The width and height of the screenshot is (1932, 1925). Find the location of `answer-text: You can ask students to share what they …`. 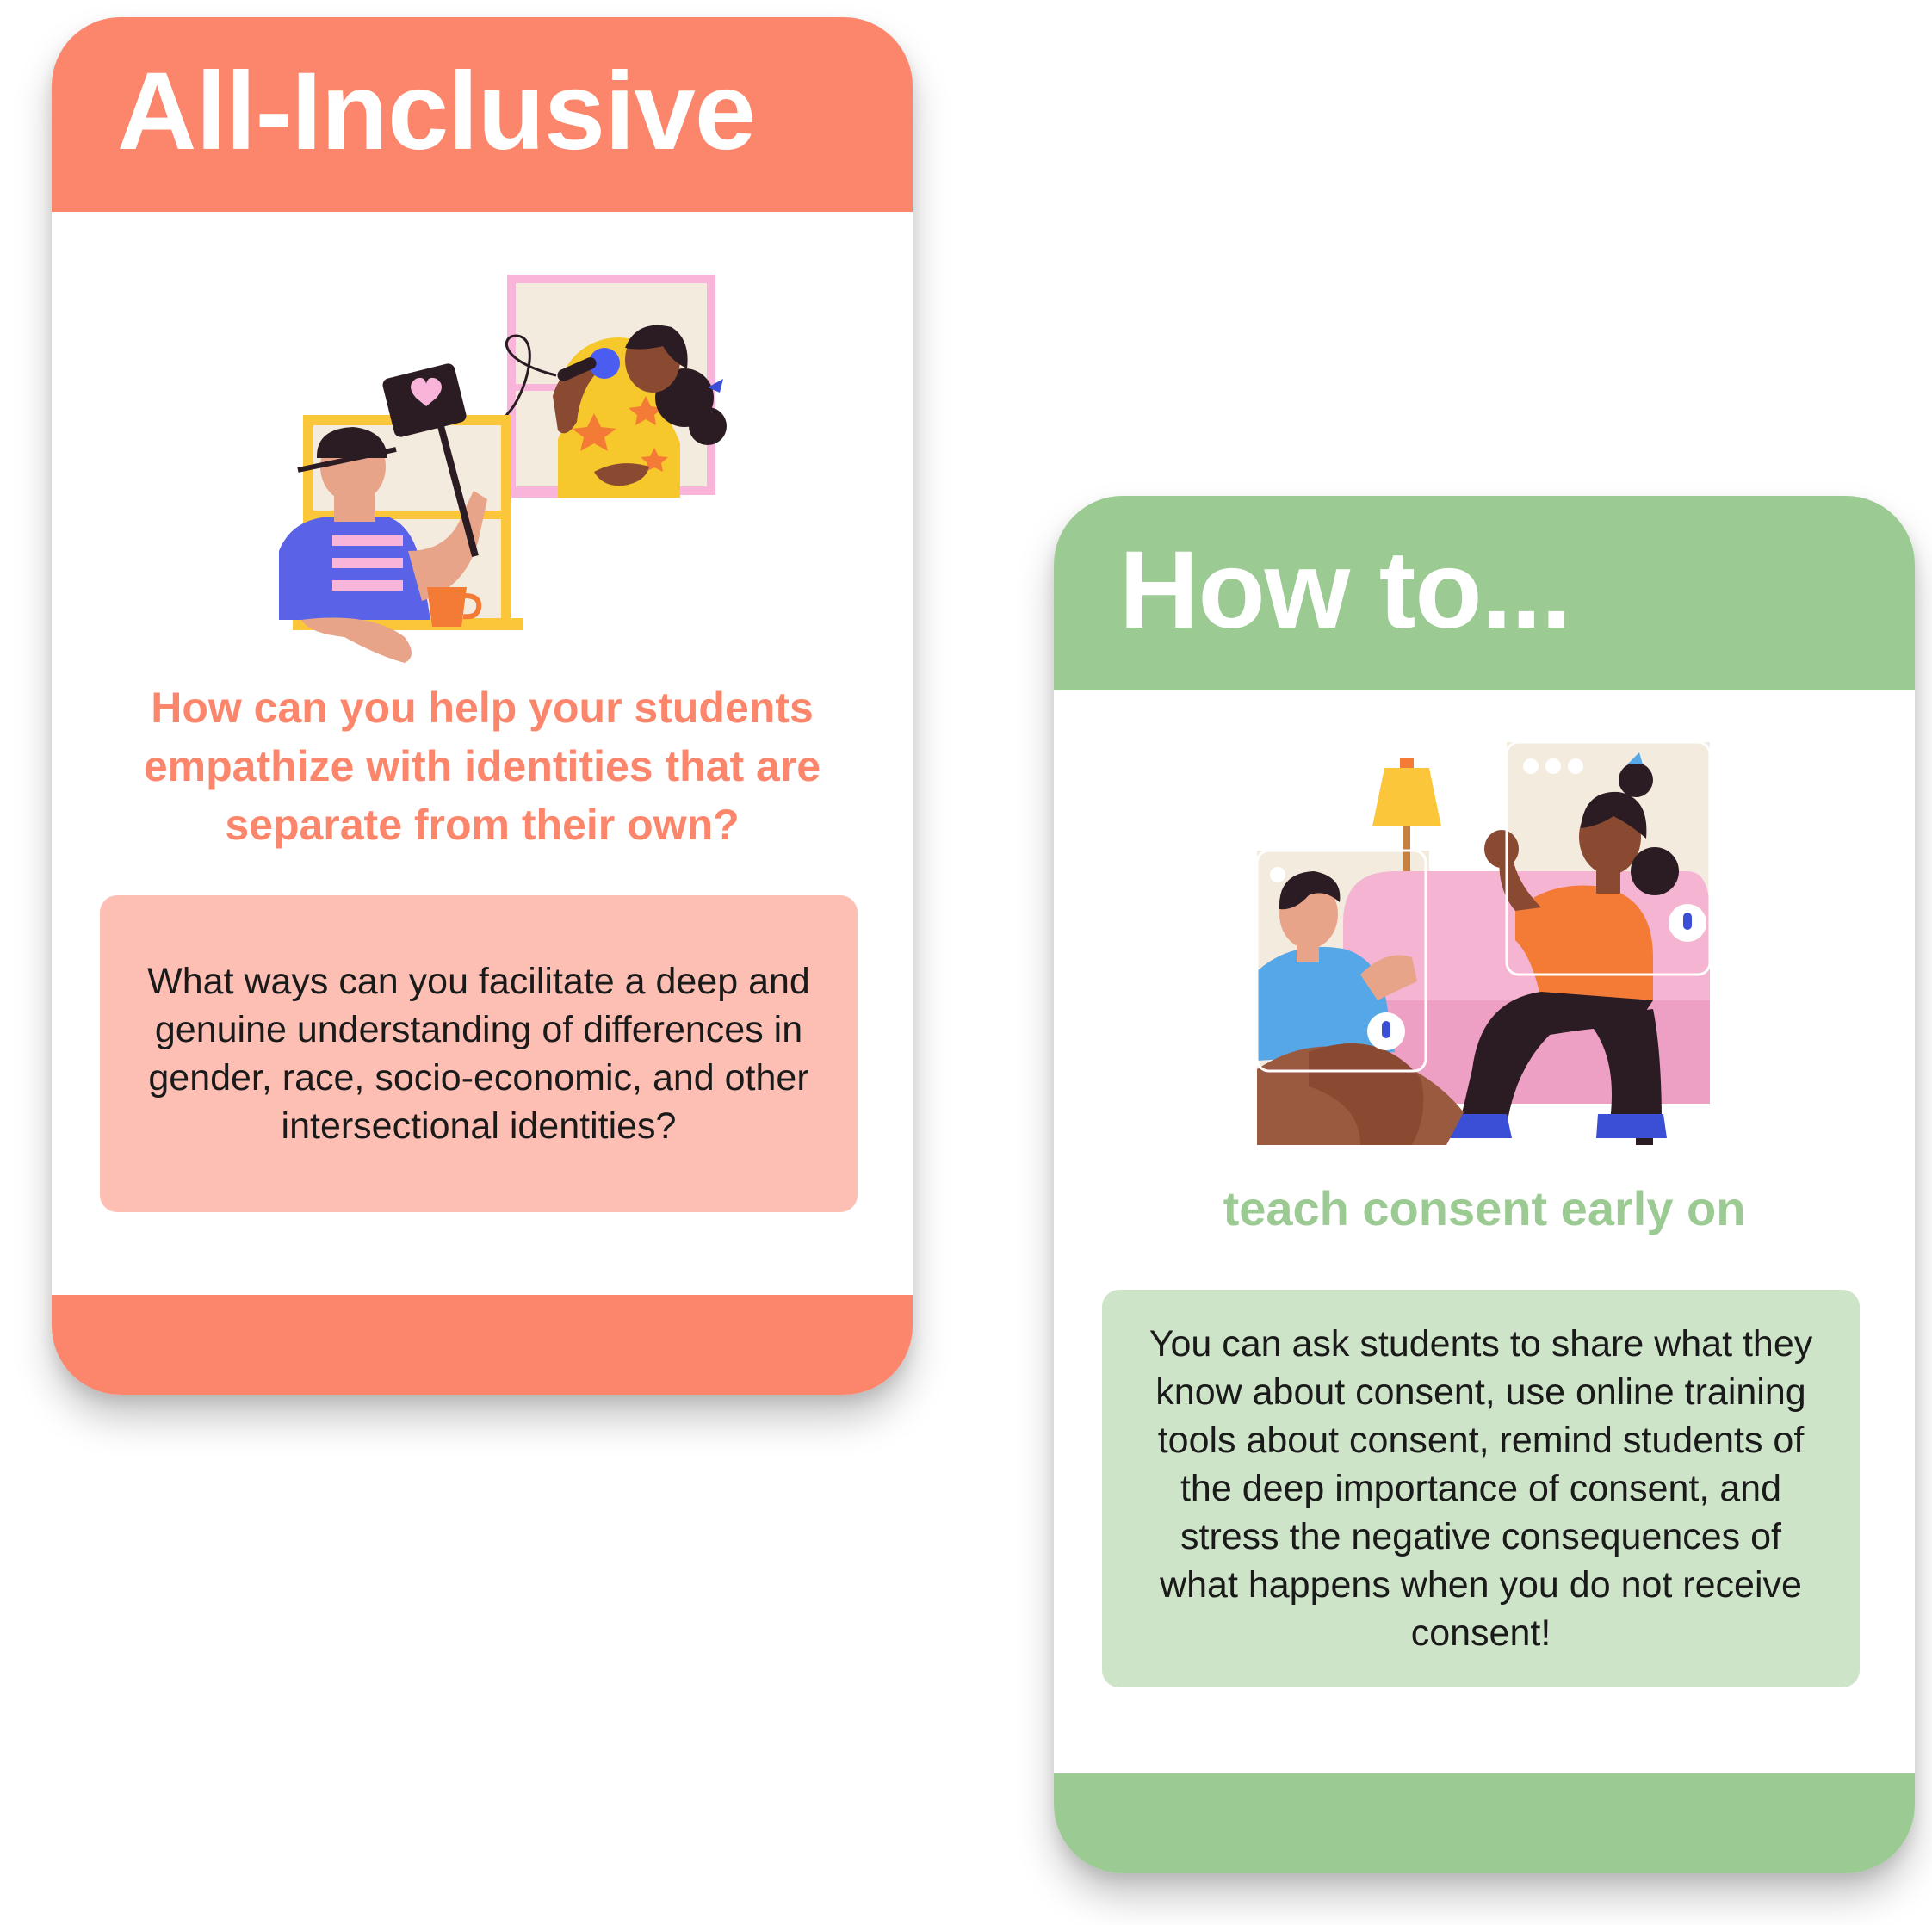

answer-text: You can ask students to share what they … is located at coordinates (1481, 1488).